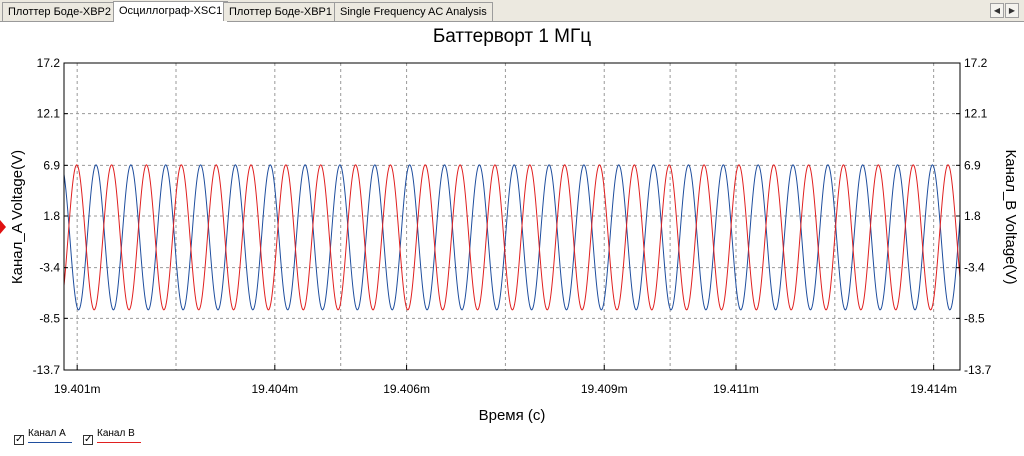  Describe the element at coordinates (3, 227) in the screenshot. I see `cursor-marker-icon` at that location.